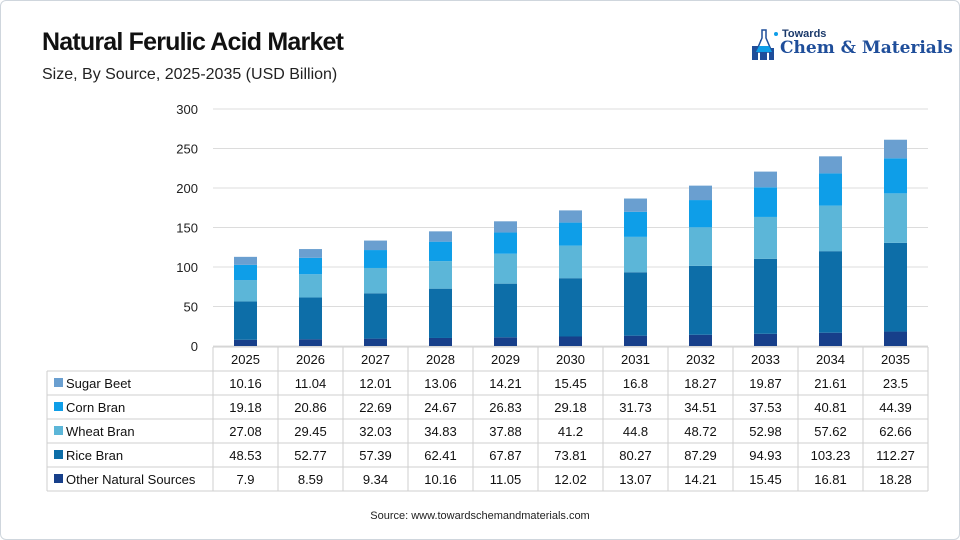 The image size is (960, 540). What do you see at coordinates (187, 228) in the screenshot?
I see `y-tick-label: 150` at bounding box center [187, 228].